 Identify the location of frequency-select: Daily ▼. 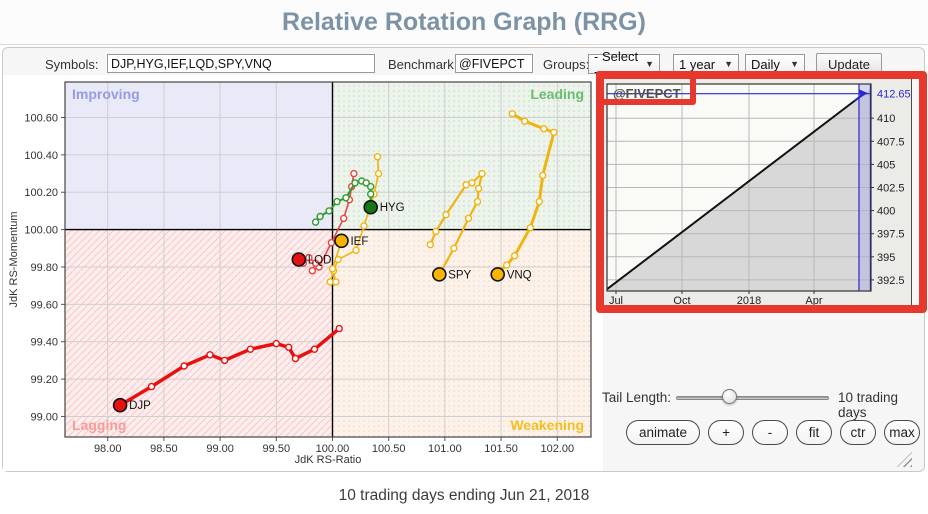
(775, 64).